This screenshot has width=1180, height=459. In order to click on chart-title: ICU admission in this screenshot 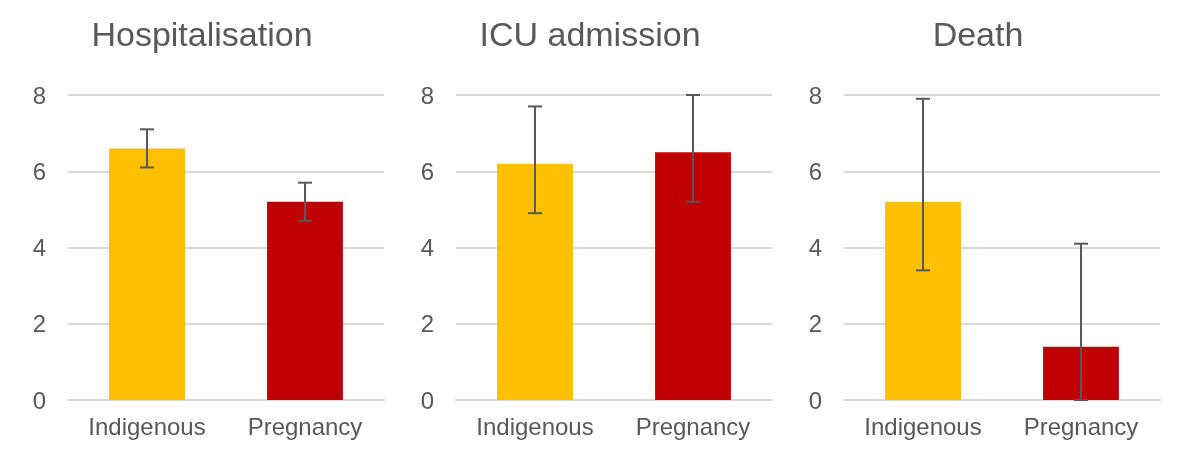, I will do `click(590, 34)`.